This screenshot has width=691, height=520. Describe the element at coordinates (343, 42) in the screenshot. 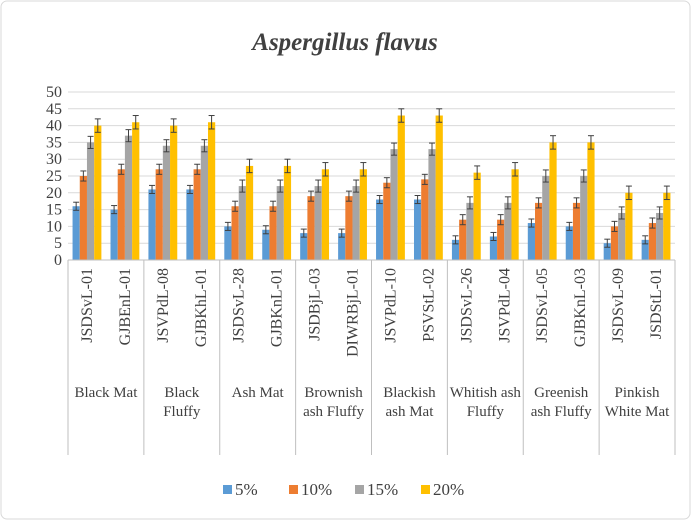

I see `chart-title: Aspergillus flavus` at that location.